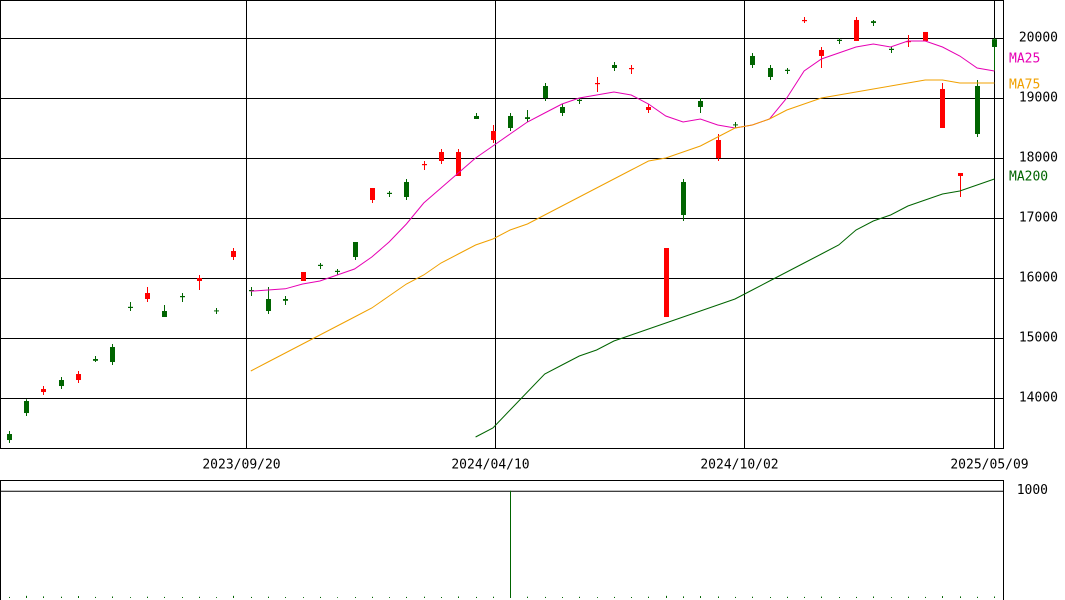 This screenshot has height=600, width=1065. Describe the element at coordinates (241, 465) in the screenshot. I see `x-tick-label: 2023/09/20` at that location.